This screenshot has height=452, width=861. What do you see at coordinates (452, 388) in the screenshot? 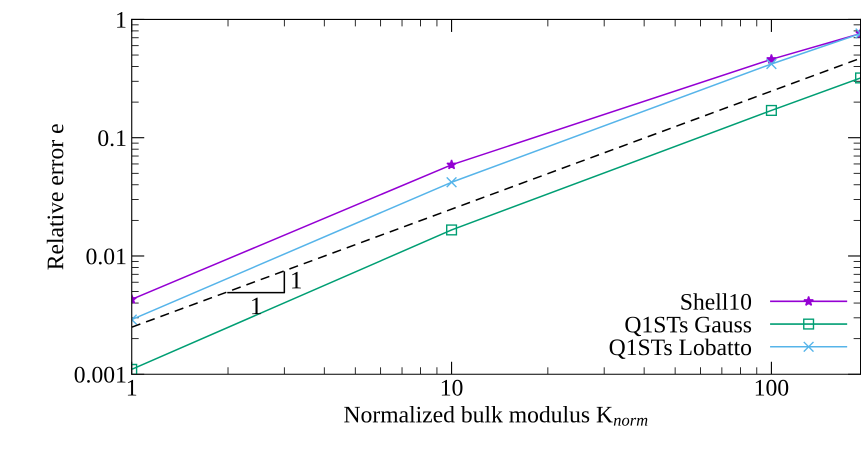
I see `x-tick-label: 10` at bounding box center [452, 388].